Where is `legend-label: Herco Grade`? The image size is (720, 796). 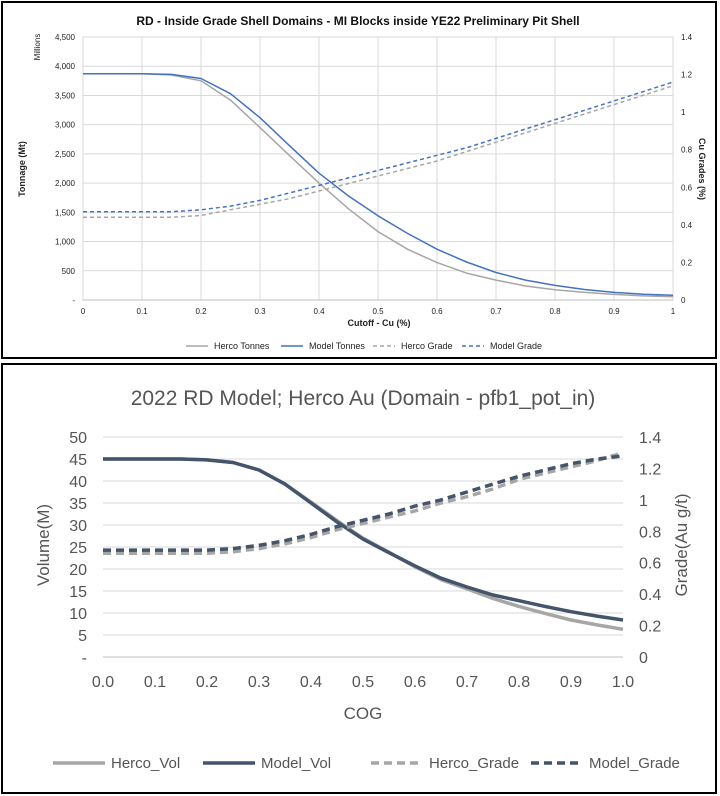
legend-label: Herco Grade is located at coordinates (427, 346).